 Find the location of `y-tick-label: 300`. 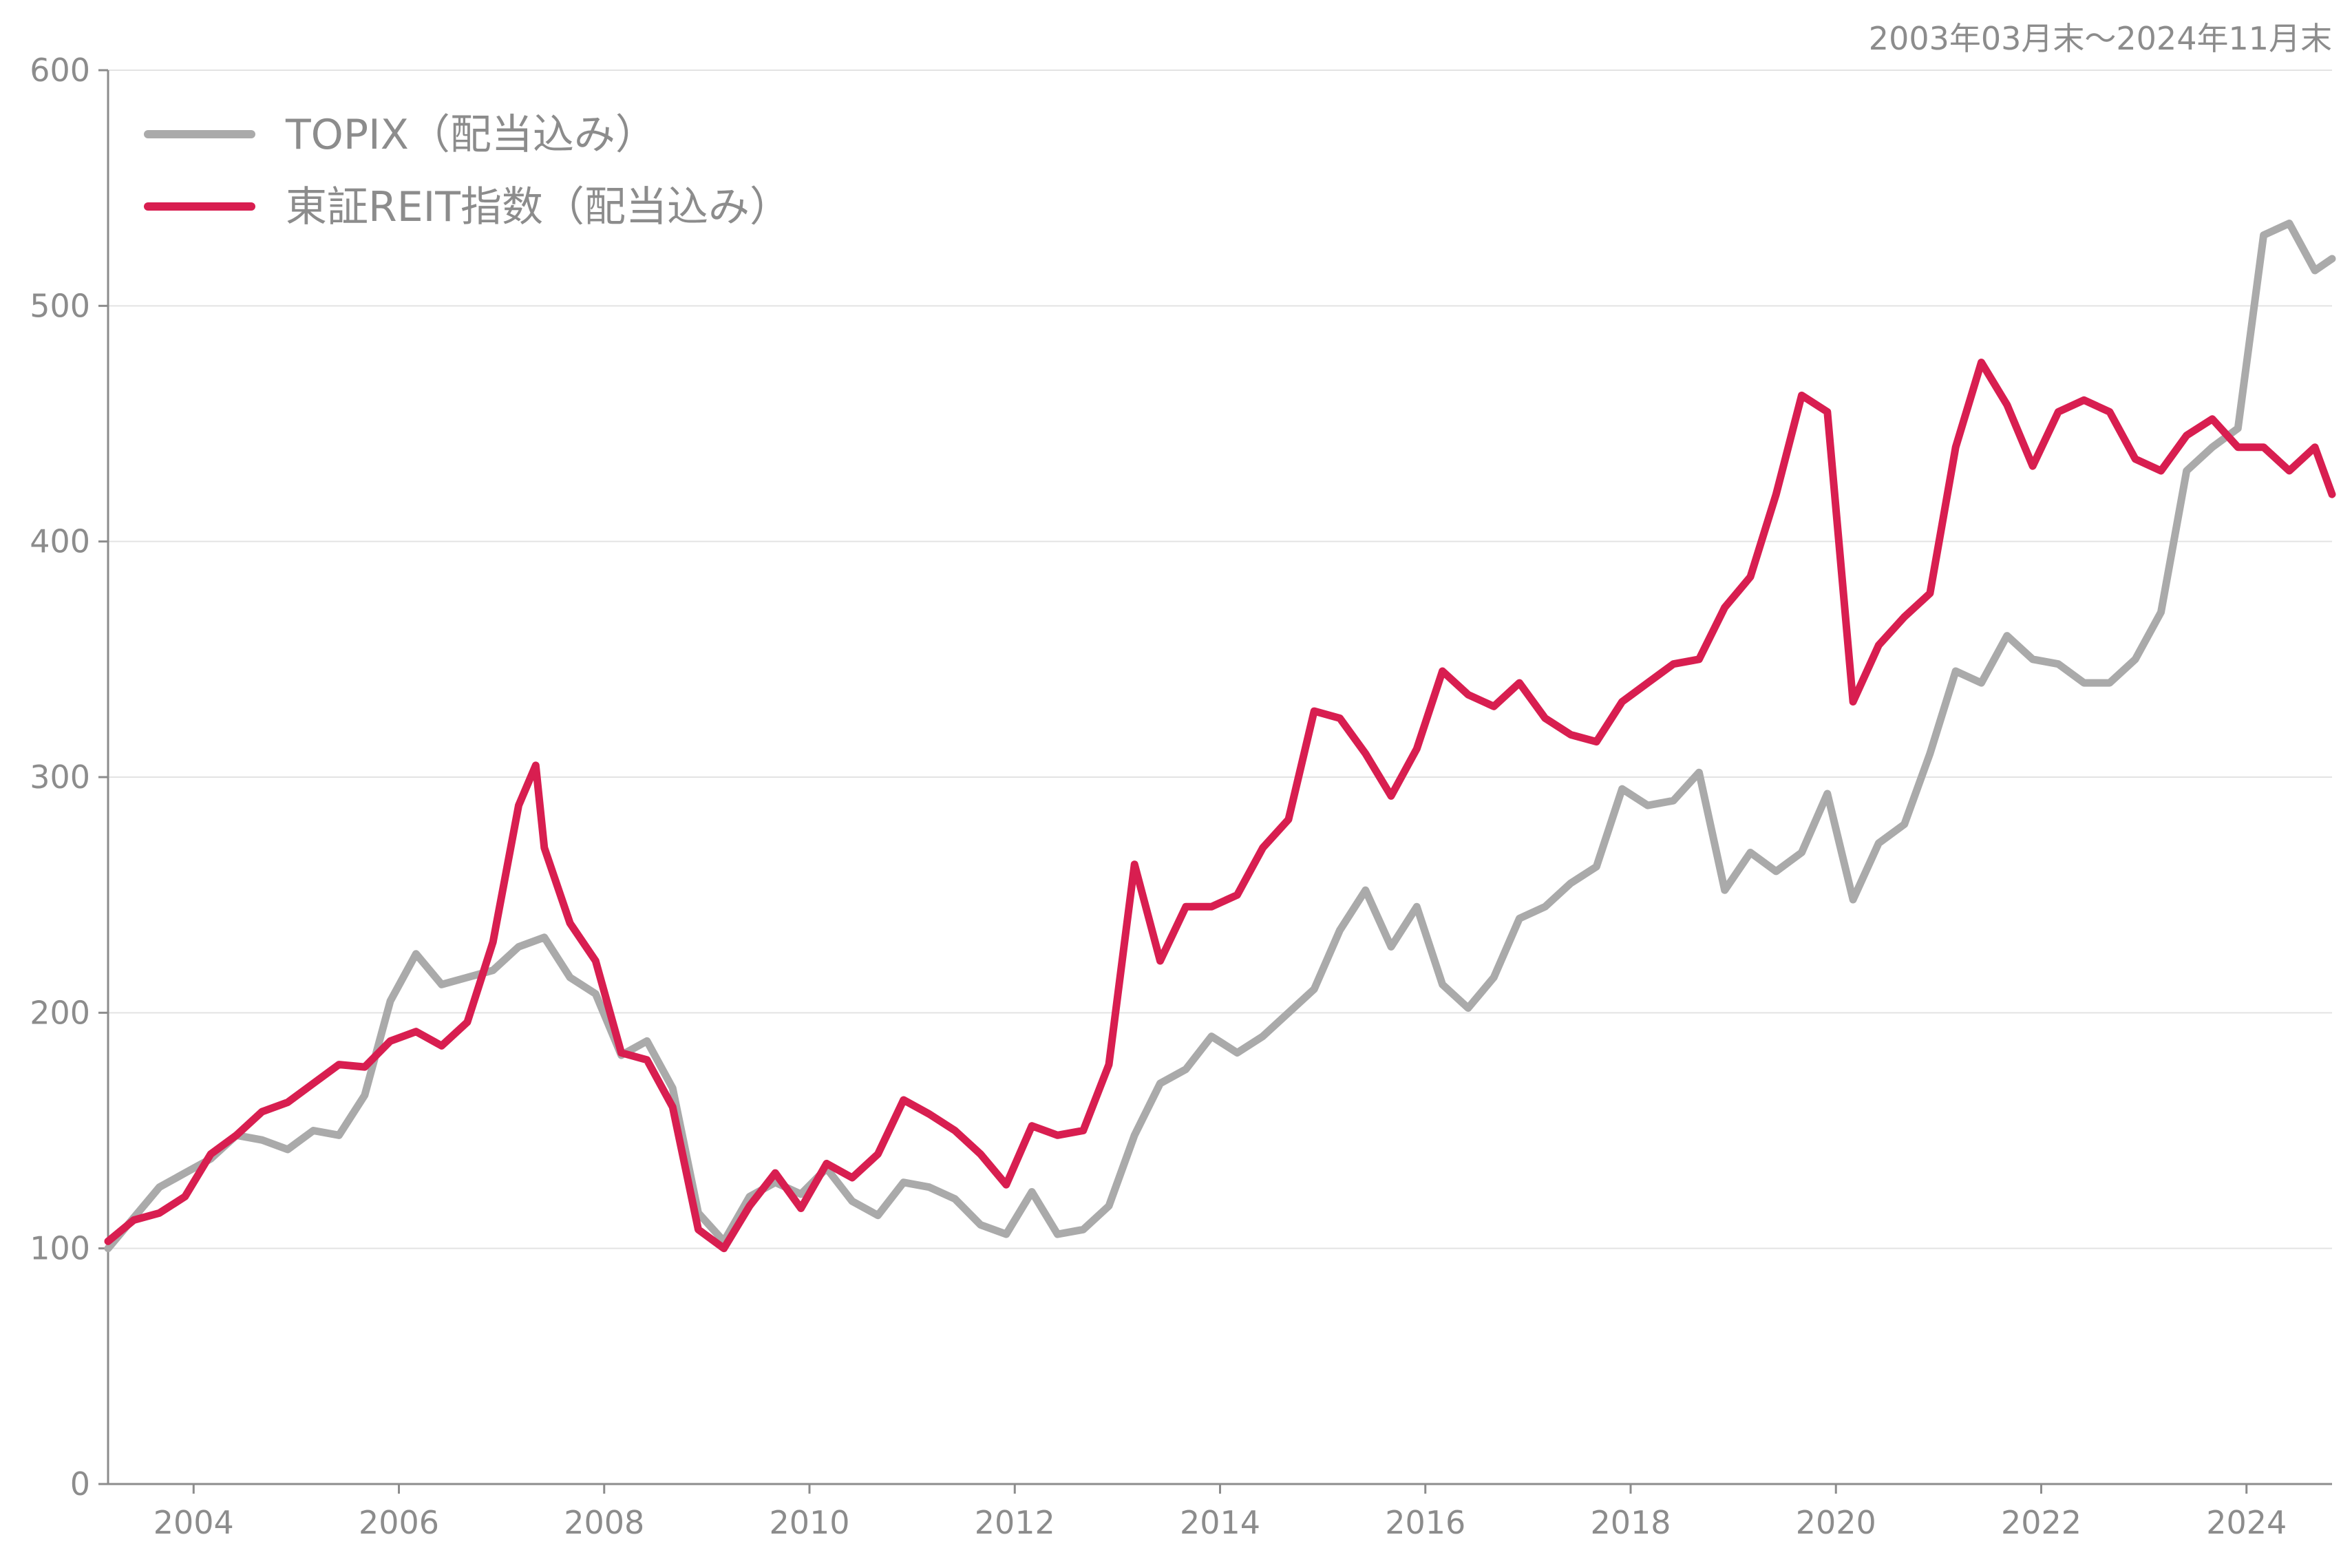

y-tick-label: 300 is located at coordinates (60, 777).